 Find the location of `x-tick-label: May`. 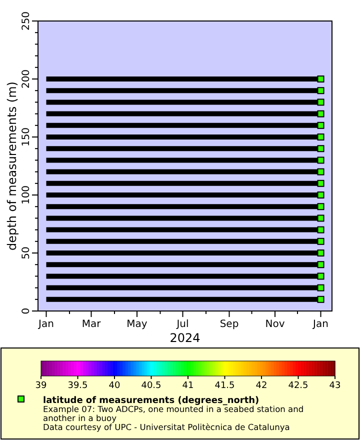

x-tick-label: May is located at coordinates (137, 324).